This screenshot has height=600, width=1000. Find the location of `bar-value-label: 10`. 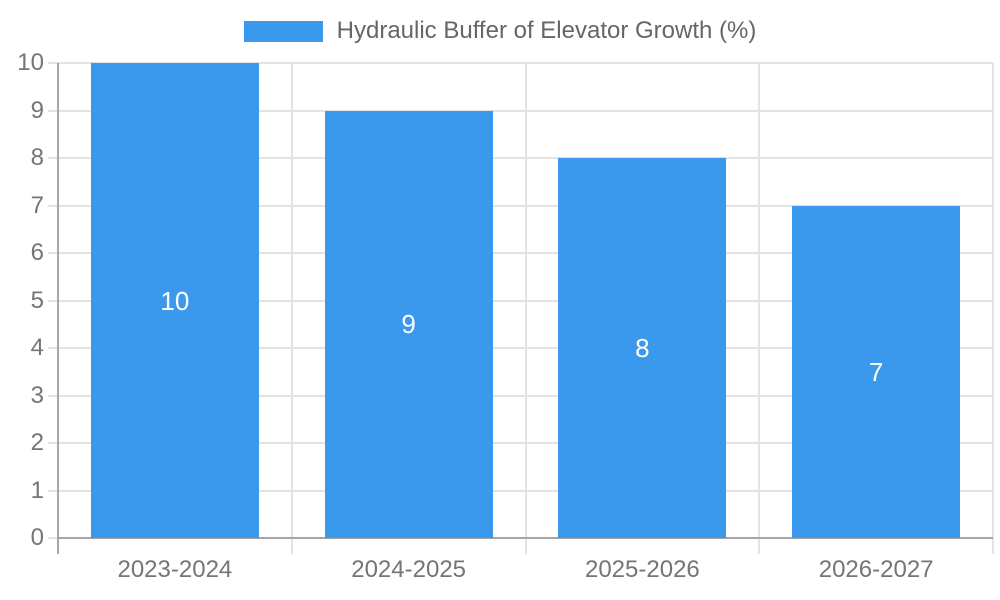

bar-value-label: 10 is located at coordinates (175, 300).